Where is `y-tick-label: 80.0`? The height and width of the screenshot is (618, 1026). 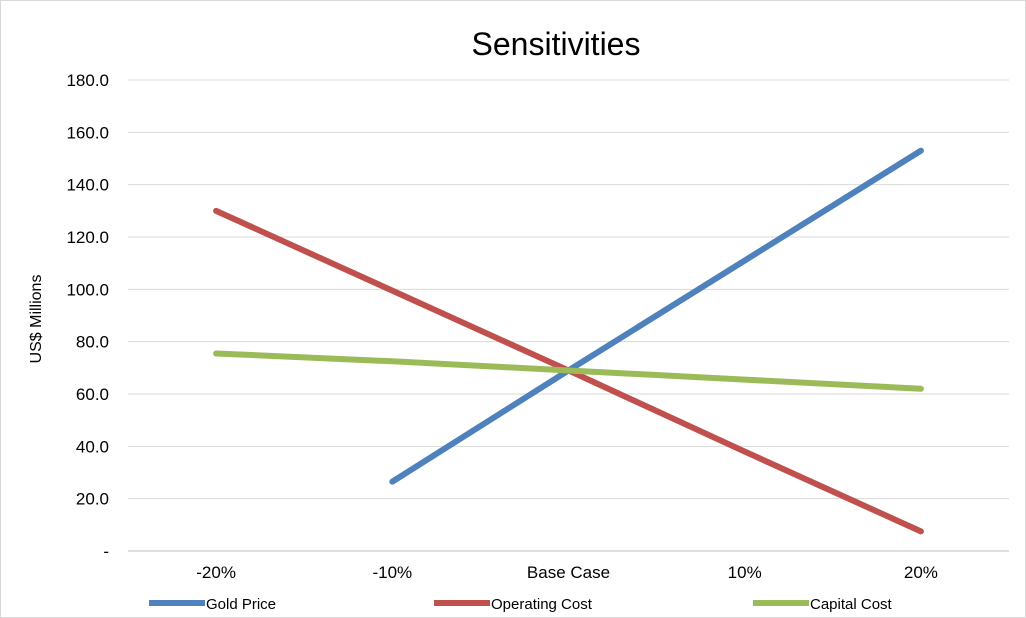
y-tick-label: 80.0 is located at coordinates (92, 342).